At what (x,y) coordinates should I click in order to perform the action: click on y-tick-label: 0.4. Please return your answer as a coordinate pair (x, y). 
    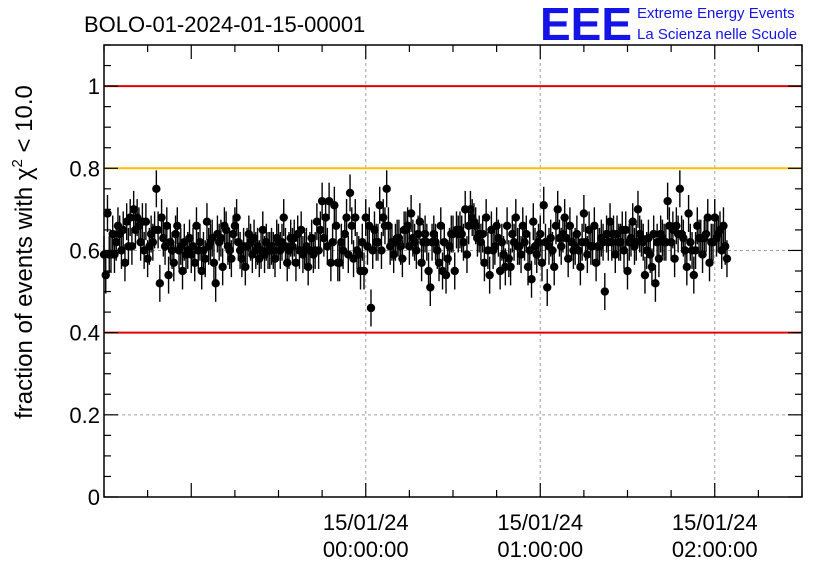
    Looking at the image, I should click on (84, 333).